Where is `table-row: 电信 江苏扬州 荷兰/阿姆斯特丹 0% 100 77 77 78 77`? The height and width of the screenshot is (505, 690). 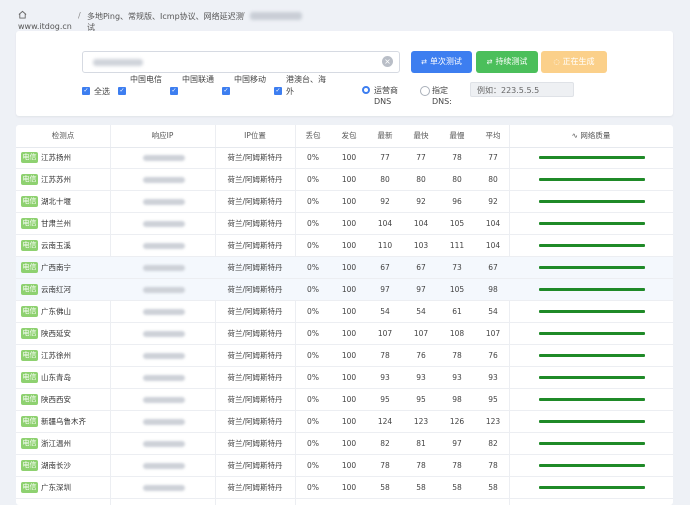 table-row: 电信 江苏扬州 荷兰/阿姆斯特丹 0% 100 77 77 78 77 is located at coordinates (344, 158).